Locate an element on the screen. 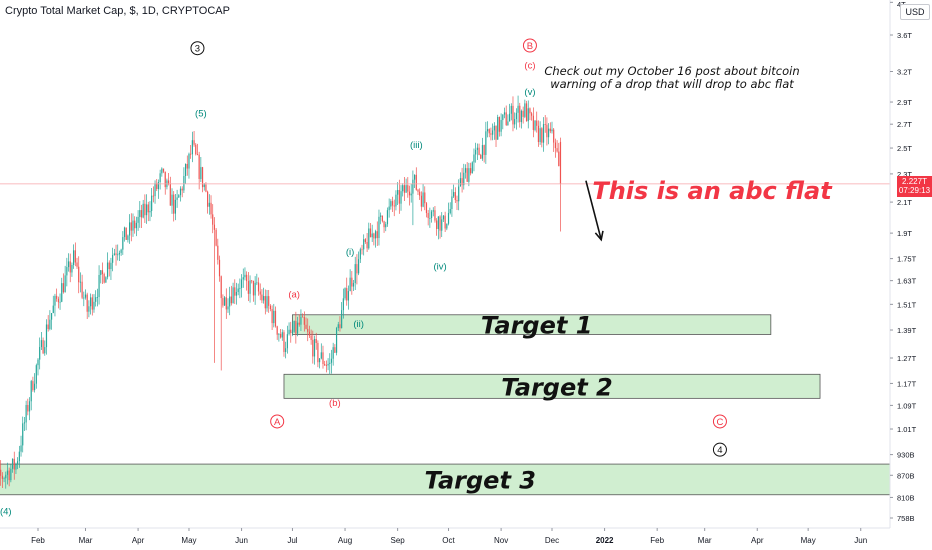 The image size is (932, 550). y-tick-label: 1.17T is located at coordinates (907, 383).